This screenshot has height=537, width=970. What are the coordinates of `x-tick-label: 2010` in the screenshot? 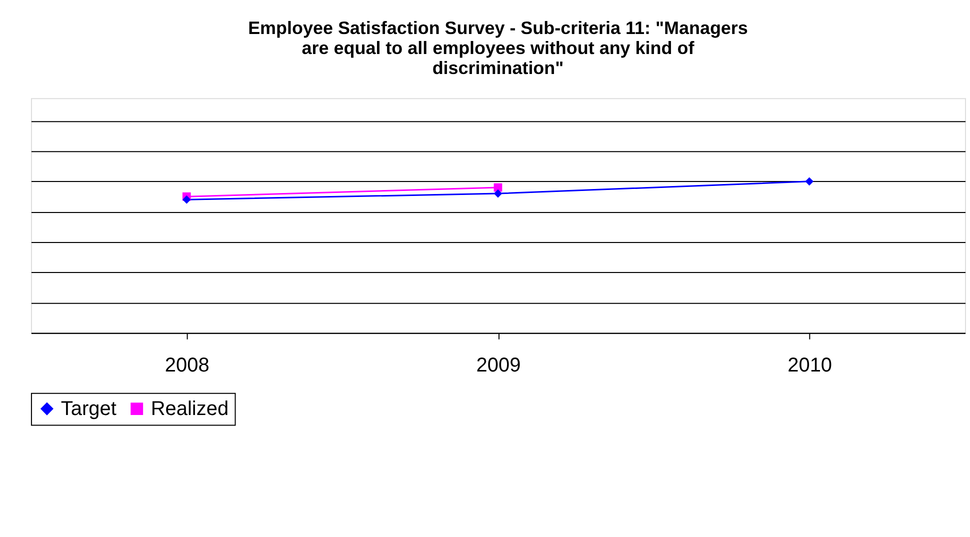 It's located at (810, 365).